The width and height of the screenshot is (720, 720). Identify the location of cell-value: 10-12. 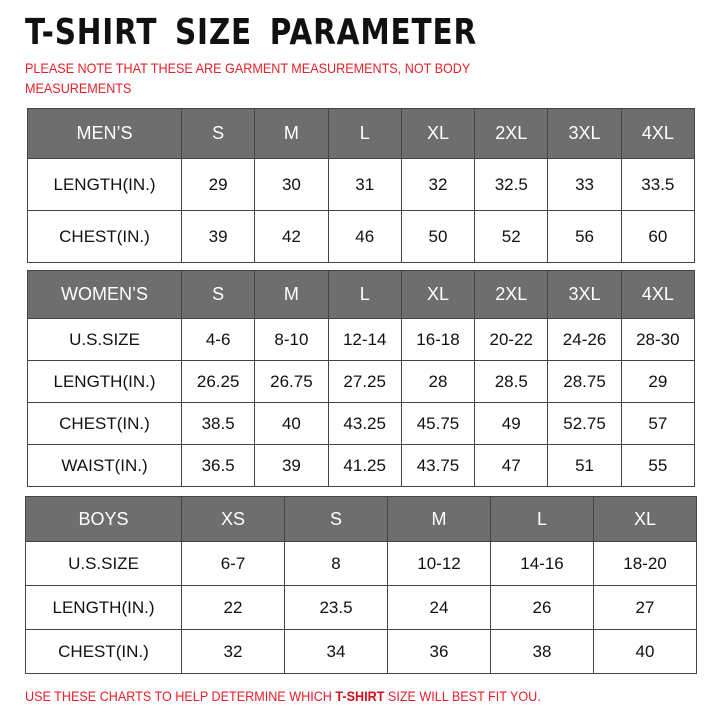
(439, 563).